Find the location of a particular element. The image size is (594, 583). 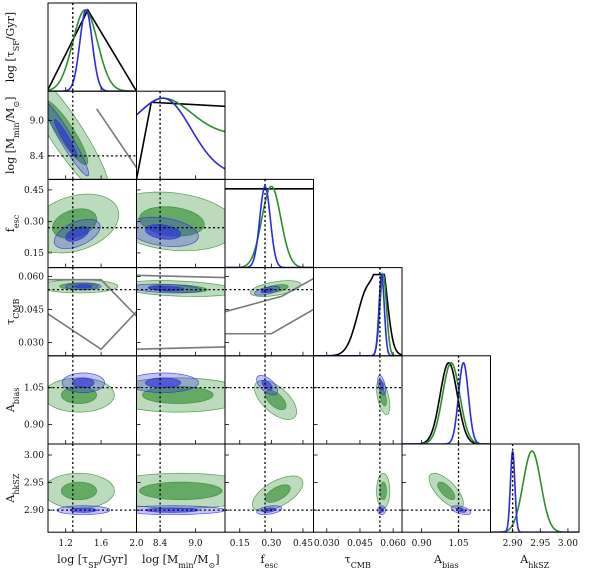

x-tick-label-AhkSZ: 3.00 is located at coordinates (568, 544).